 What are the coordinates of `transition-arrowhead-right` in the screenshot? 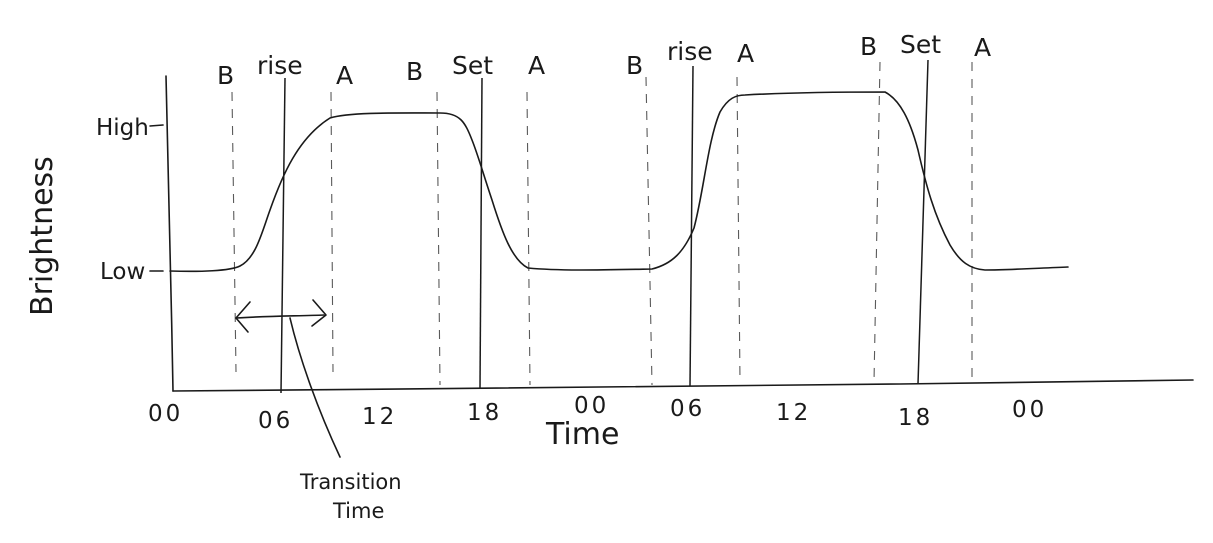 It's located at (319, 313).